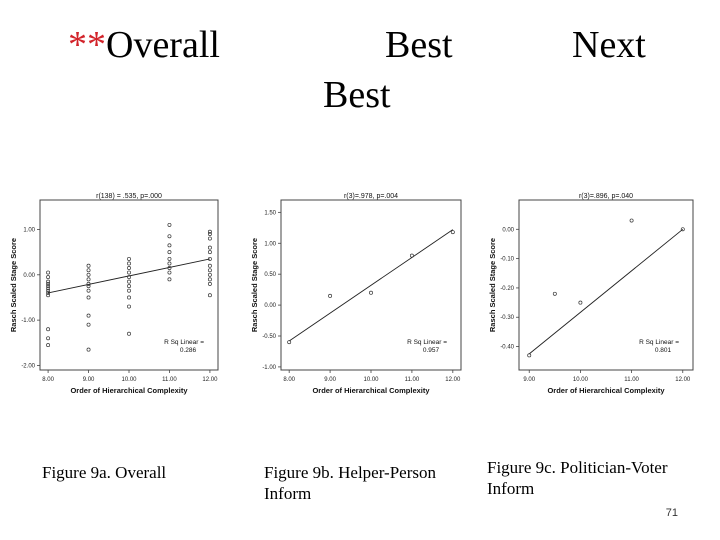 The image size is (720, 540). Describe the element at coordinates (87, 45) in the screenshot. I see `title-marker: **` at that location.